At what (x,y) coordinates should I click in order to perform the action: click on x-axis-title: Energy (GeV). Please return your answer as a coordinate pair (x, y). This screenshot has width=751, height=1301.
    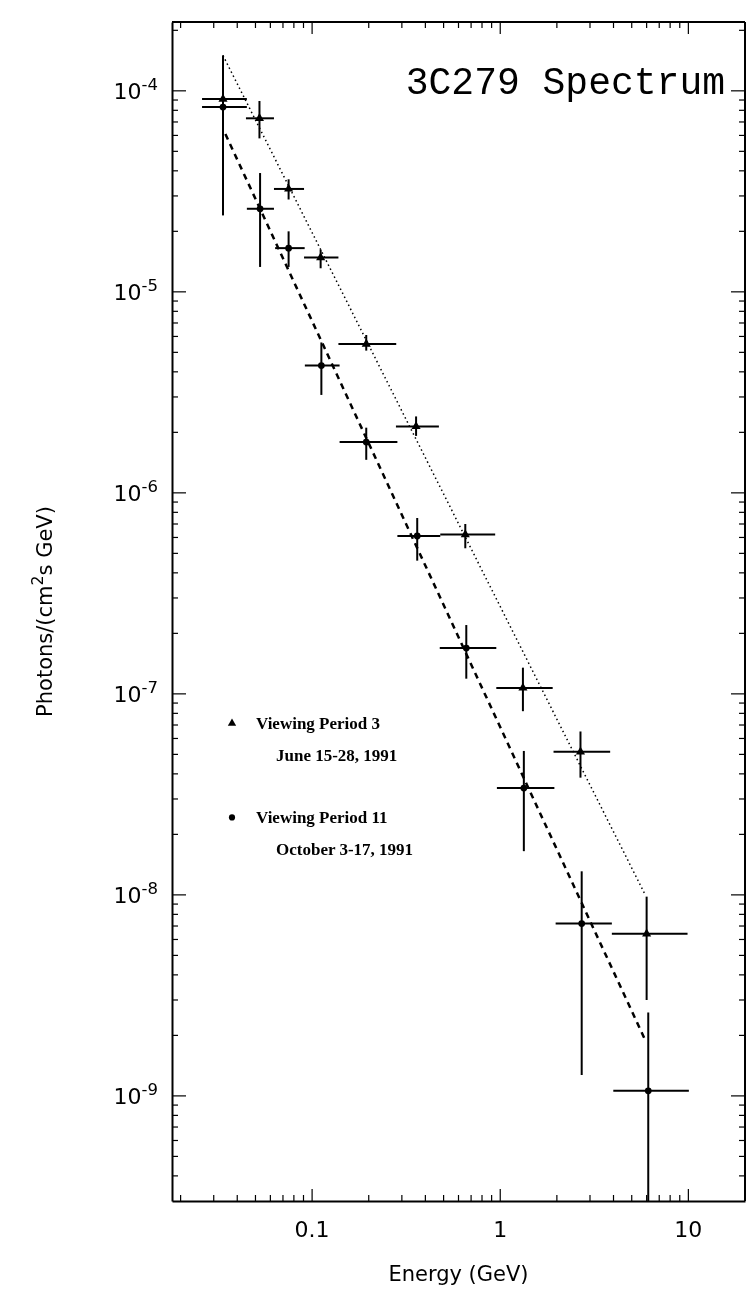
    Looking at the image, I should click on (458, 1274).